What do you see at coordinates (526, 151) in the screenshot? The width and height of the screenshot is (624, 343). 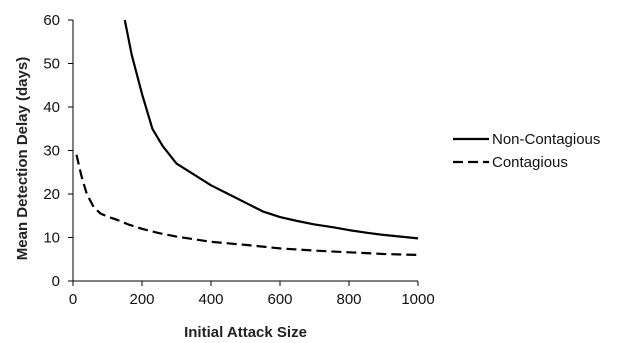 I see `legend: Non-Contagious Contagious` at bounding box center [526, 151].